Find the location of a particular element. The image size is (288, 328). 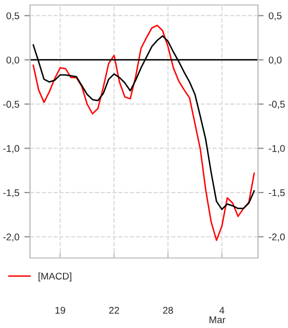

y2-tick-label: 0,0 is located at coordinates (275, 60).